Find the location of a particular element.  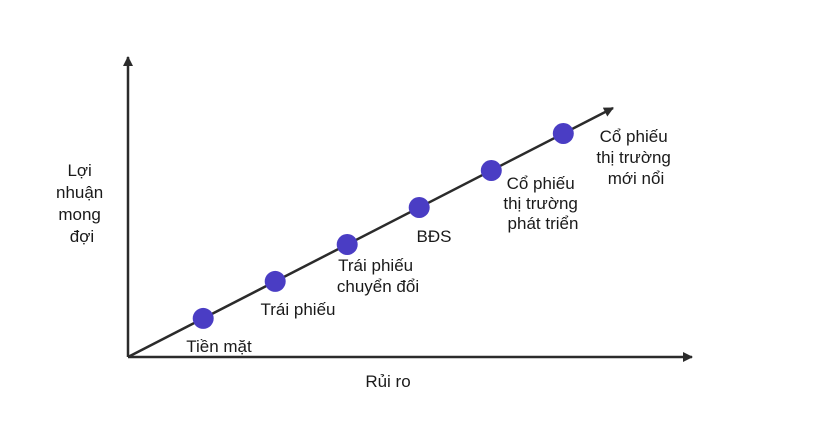

point-label-bds: BĐS is located at coordinates (434, 236).